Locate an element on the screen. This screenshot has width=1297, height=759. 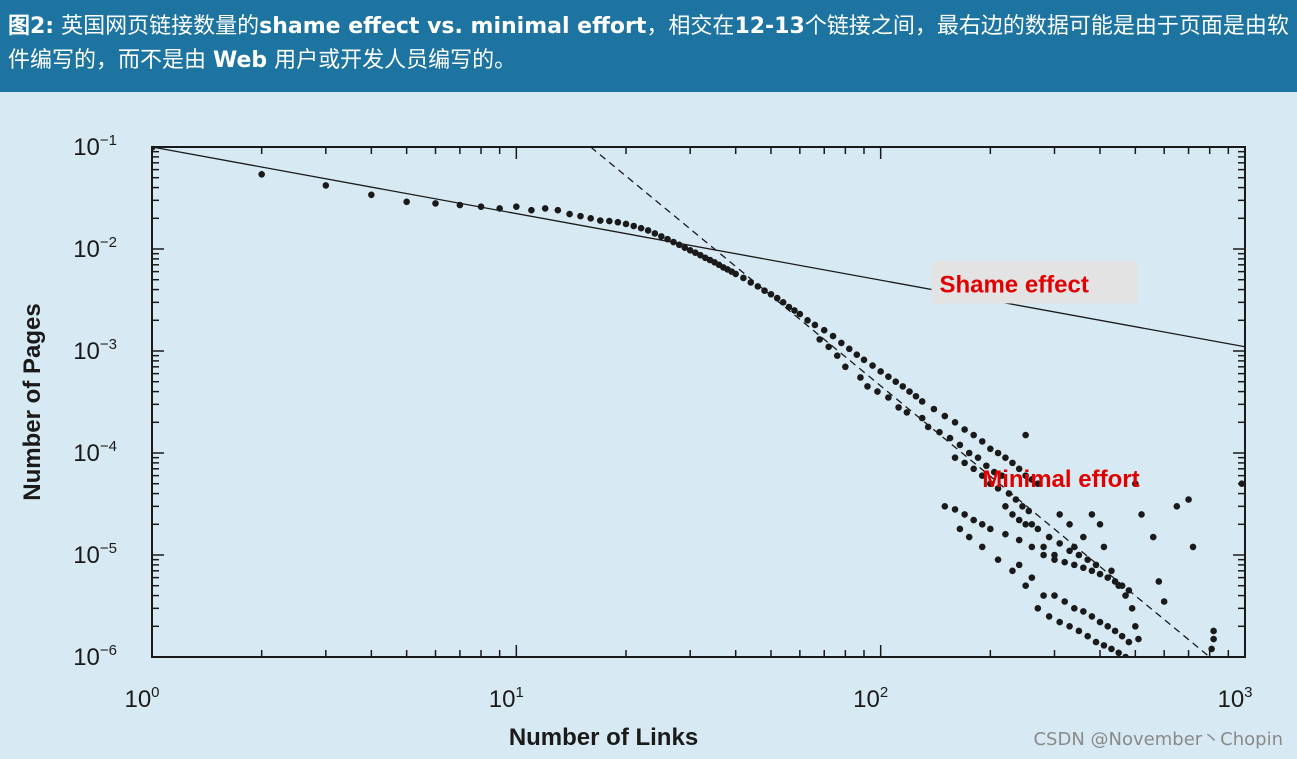
caption-bold-3: Web is located at coordinates (240, 60).